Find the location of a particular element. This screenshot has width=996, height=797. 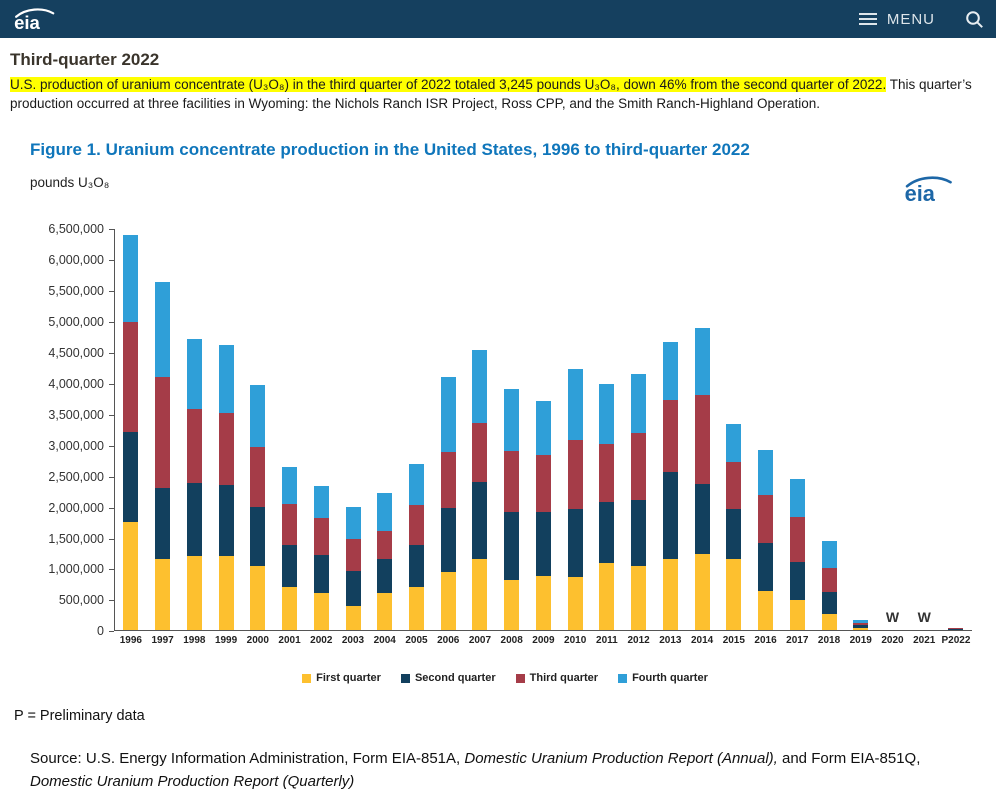

x-axis-tick-label: 2012 is located at coordinates (638, 641).